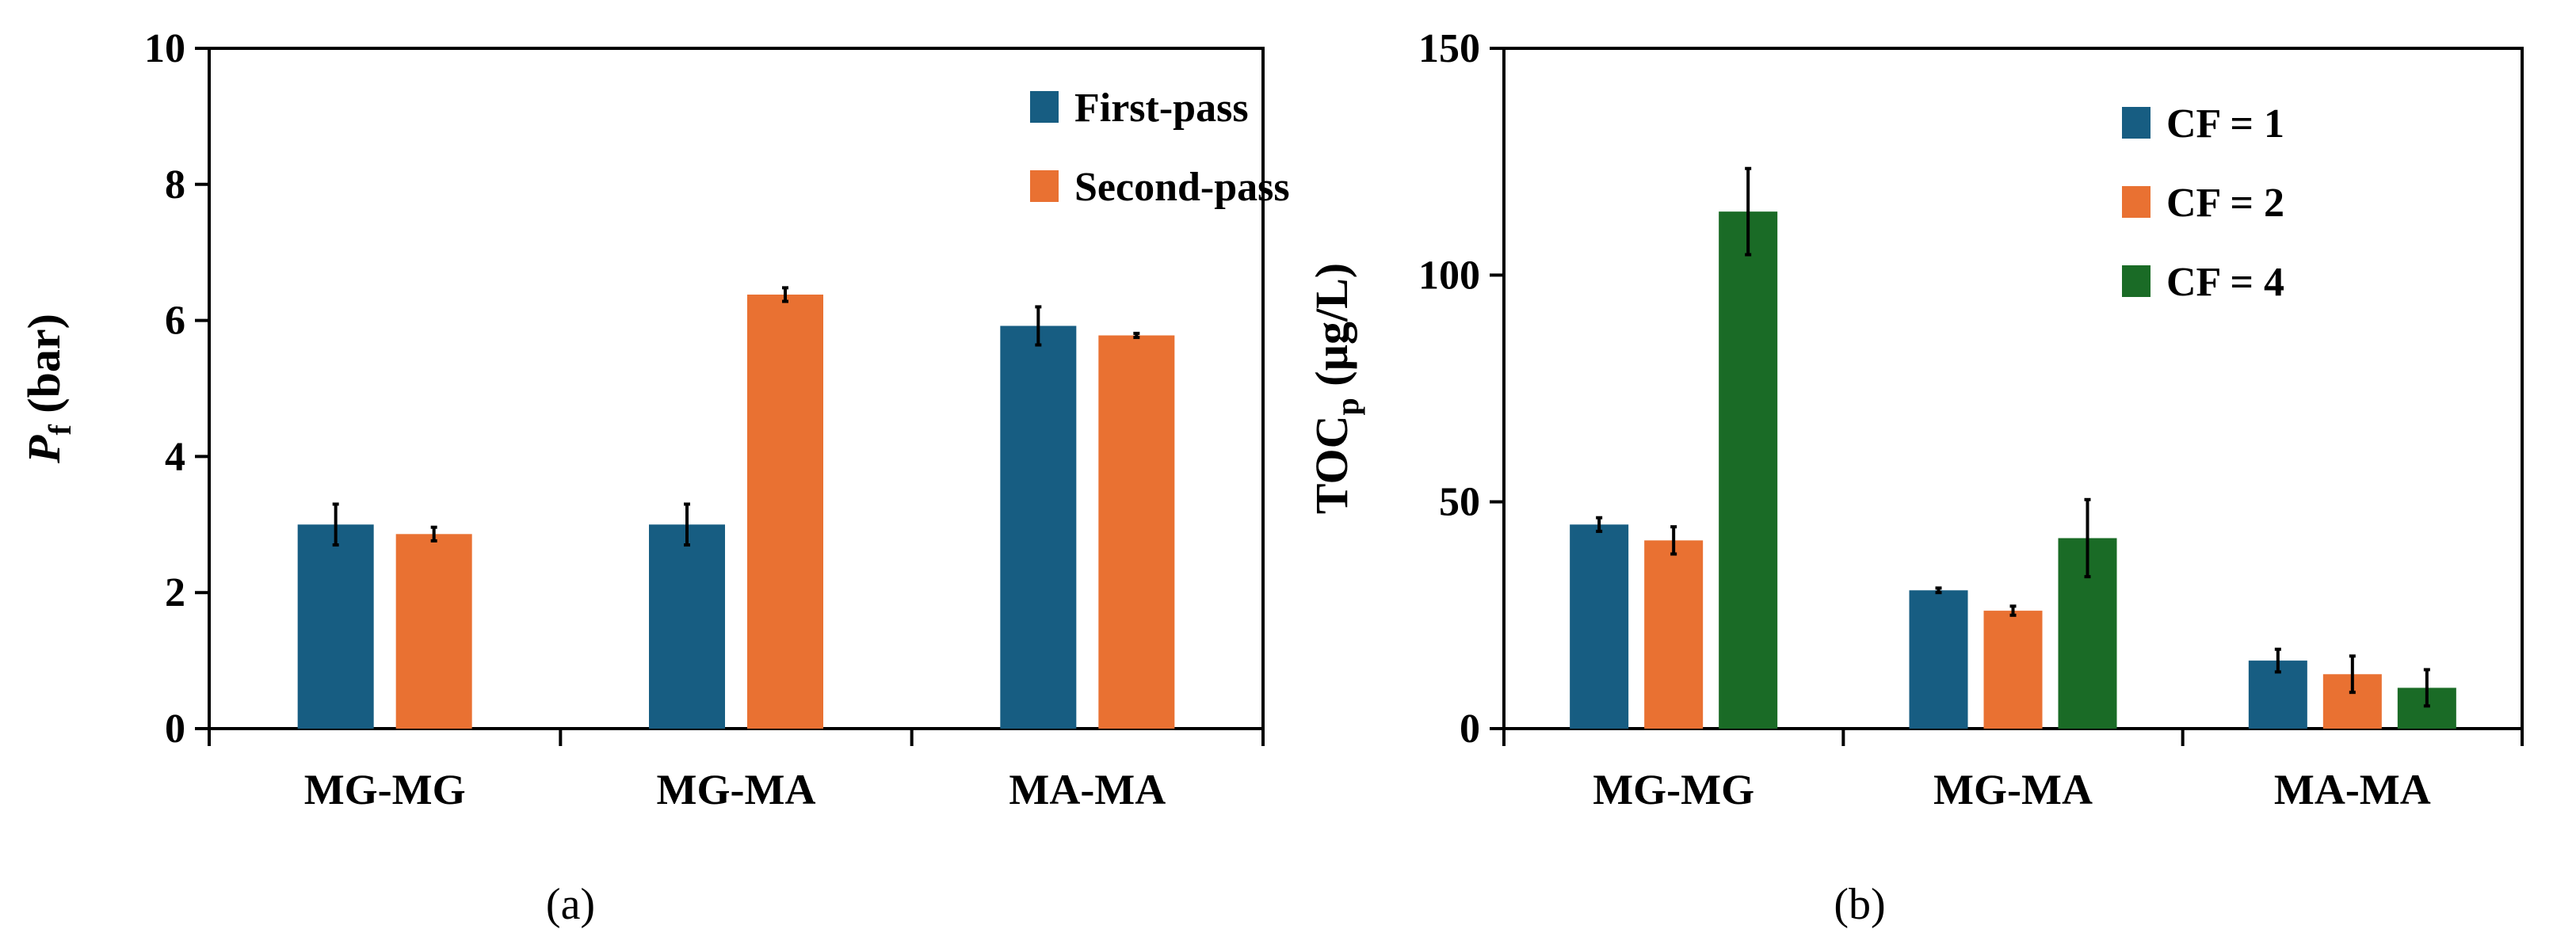 The image size is (2576, 948). Describe the element at coordinates (175, 184) in the screenshot. I see `y-tick-label: 8` at that location.